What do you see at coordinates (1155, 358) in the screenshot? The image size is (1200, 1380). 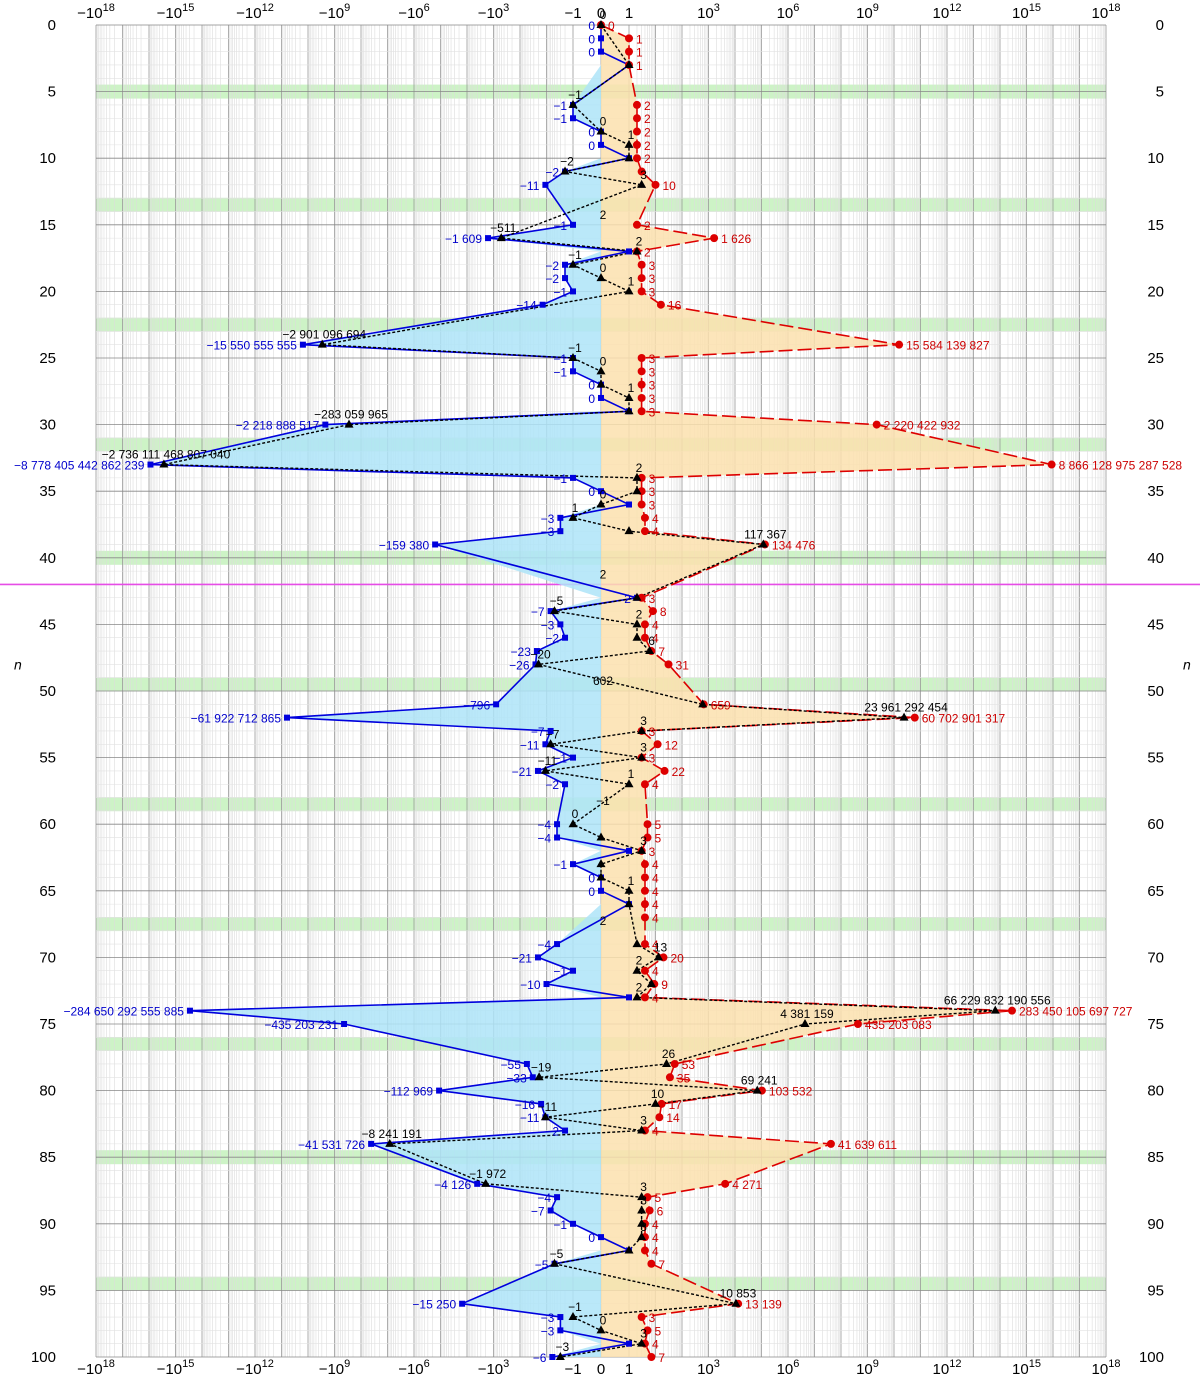 I see `y-tick-label-right: 25` at bounding box center [1155, 358].